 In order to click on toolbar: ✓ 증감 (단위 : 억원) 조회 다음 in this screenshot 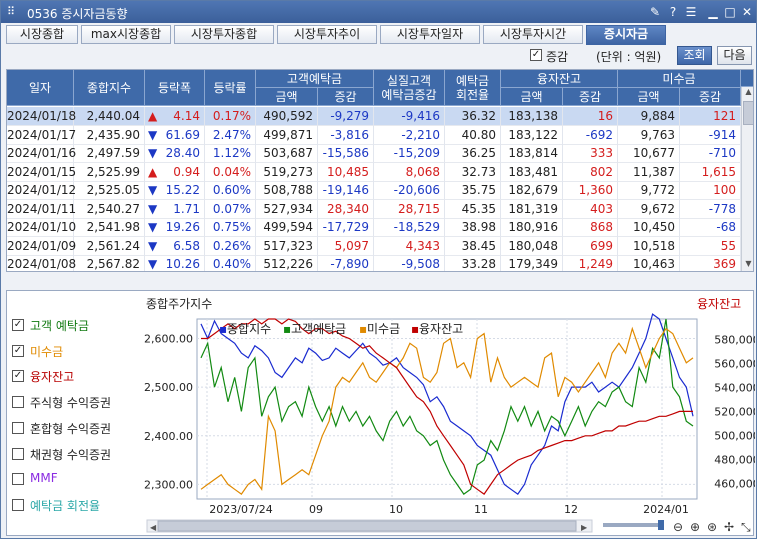, I will do `click(380, 56)`.